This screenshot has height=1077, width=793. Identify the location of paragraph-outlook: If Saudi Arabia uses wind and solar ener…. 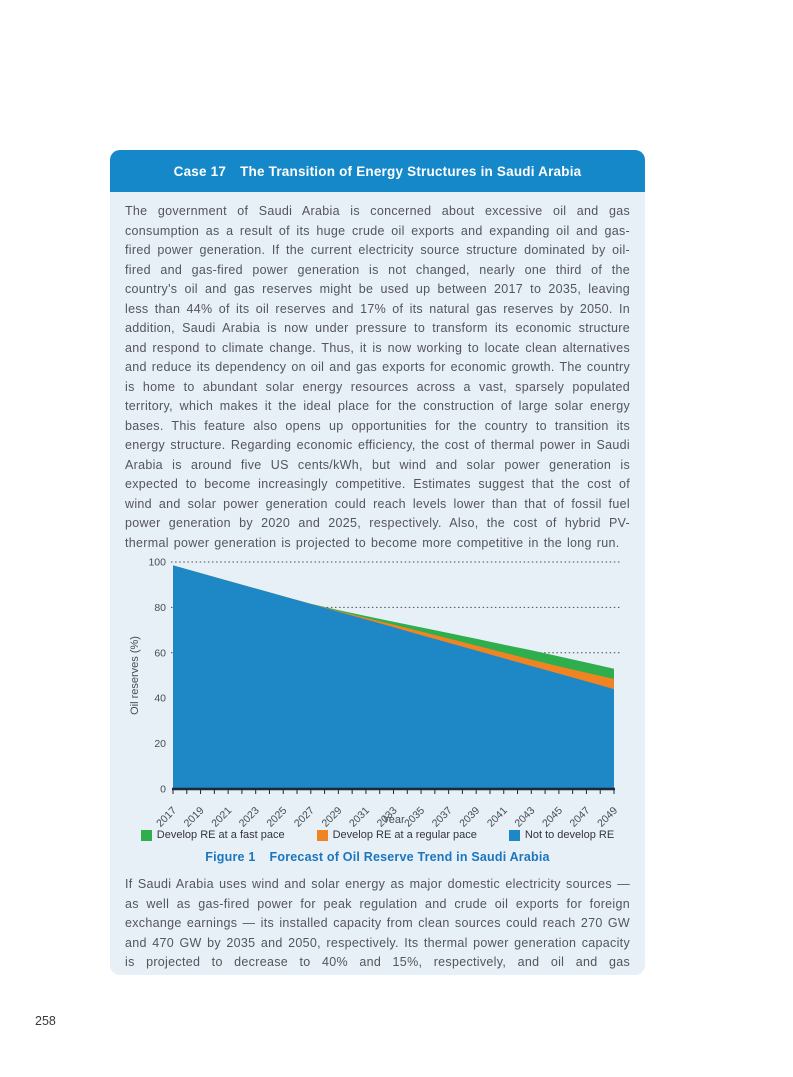
(377, 923).